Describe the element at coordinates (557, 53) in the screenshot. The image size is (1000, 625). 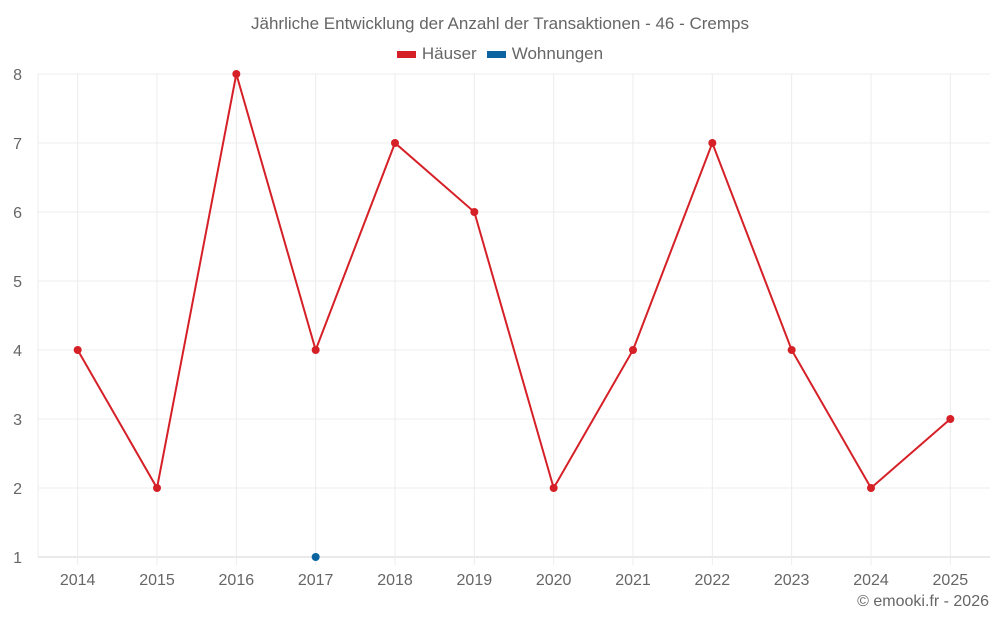
I see `legend-label-wohnungen: Wohnungen` at that location.